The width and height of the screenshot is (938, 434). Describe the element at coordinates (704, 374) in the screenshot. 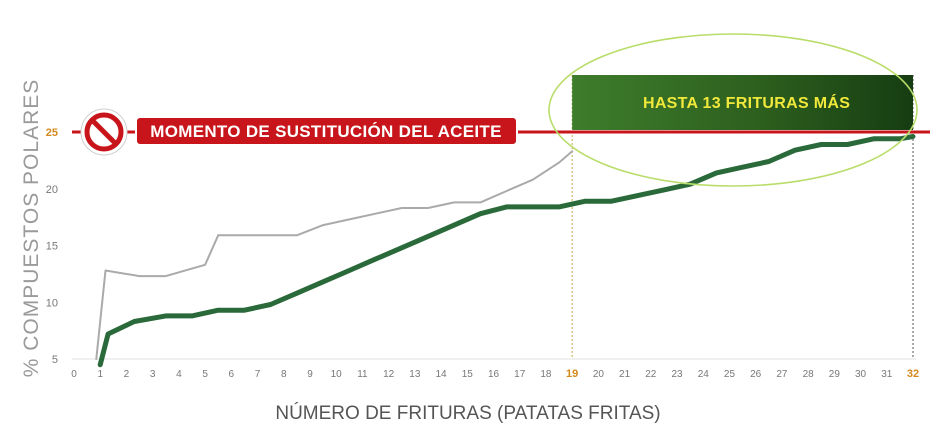

I see `x-tick-label: 24` at that location.